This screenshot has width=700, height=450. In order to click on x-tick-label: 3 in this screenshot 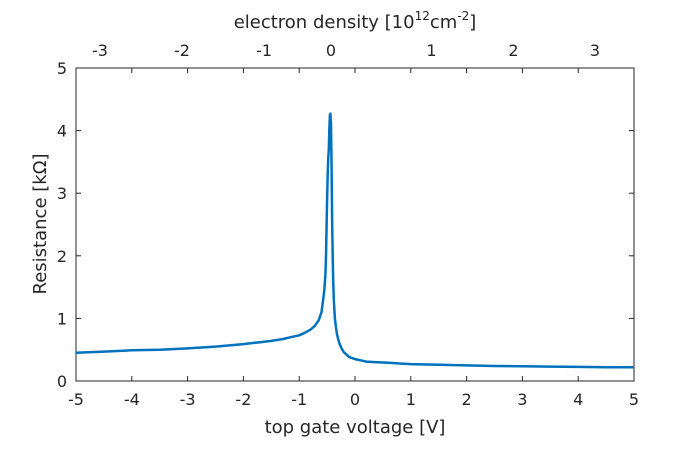, I will do `click(522, 399)`.